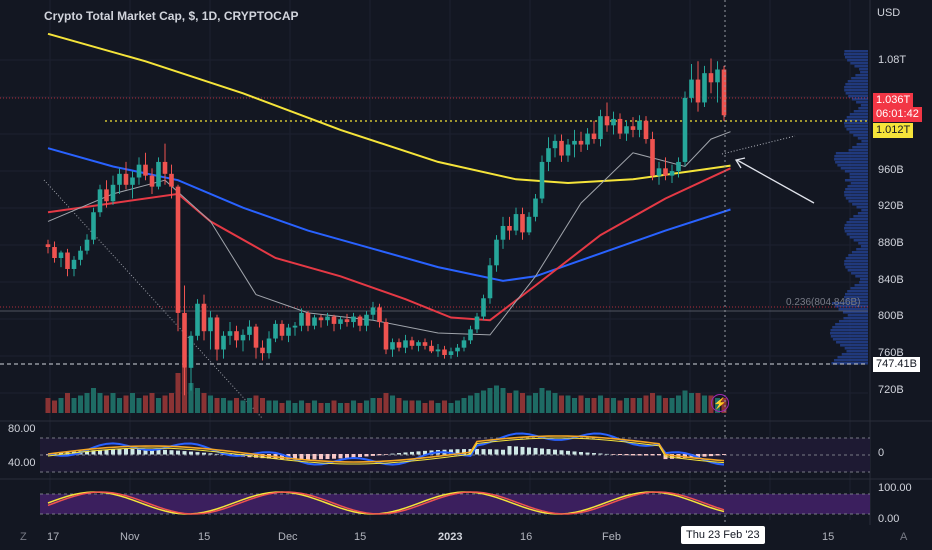 The image size is (932, 550). Describe the element at coordinates (22, 463) in the screenshot. I see `indicator1-label-low: 40.00` at that location.